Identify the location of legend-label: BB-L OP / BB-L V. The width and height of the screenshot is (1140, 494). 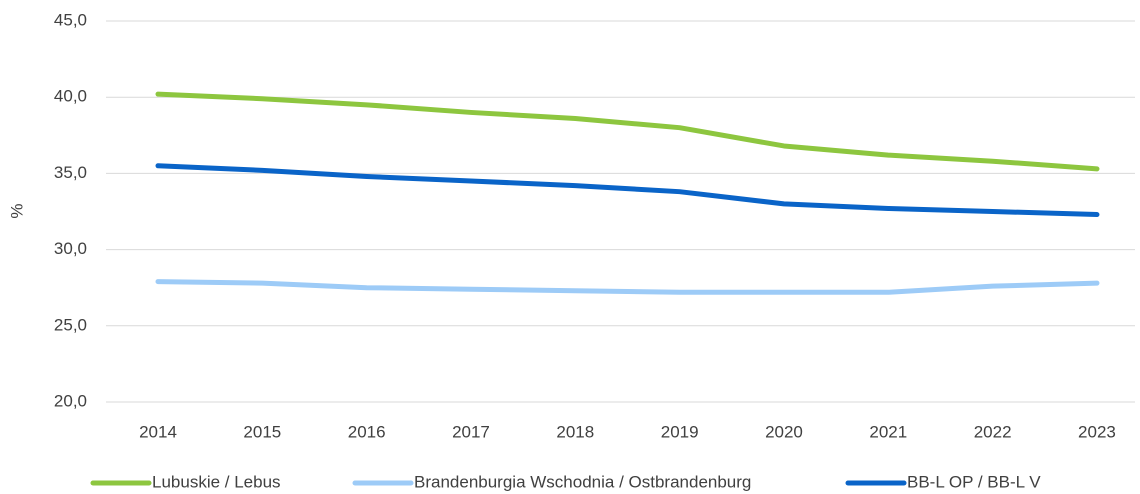
(974, 481).